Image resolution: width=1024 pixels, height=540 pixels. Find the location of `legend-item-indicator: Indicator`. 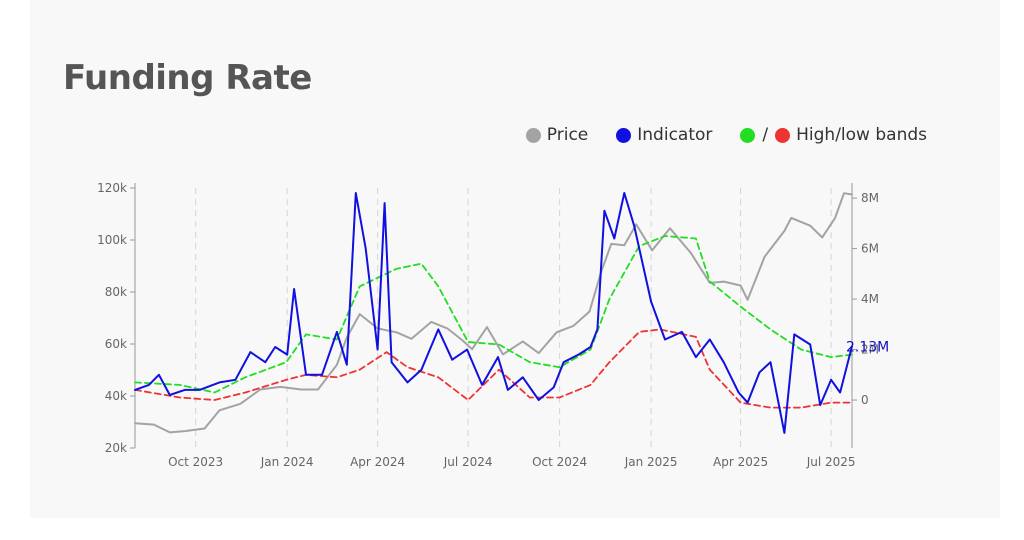

legend-item-indicator: Indicator is located at coordinates (664, 135).